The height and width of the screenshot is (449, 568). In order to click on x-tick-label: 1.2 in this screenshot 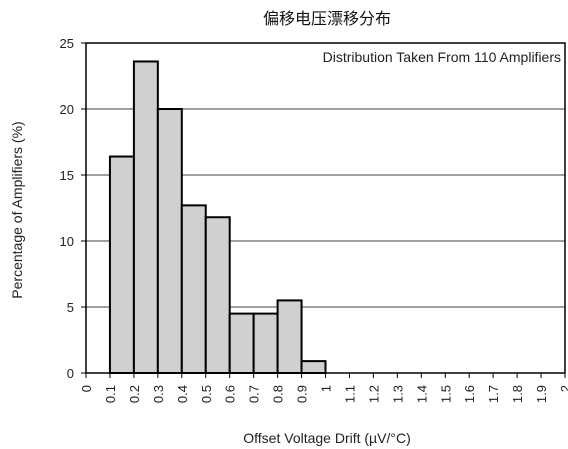, I will do `click(373, 394)`.